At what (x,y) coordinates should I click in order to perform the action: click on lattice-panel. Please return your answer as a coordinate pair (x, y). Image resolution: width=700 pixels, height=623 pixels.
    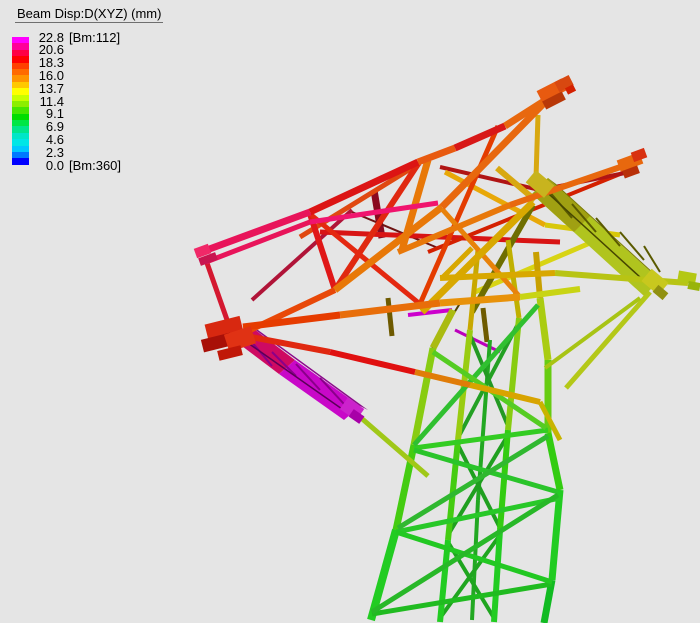
    Looking at the image, I should click on (309, 368).